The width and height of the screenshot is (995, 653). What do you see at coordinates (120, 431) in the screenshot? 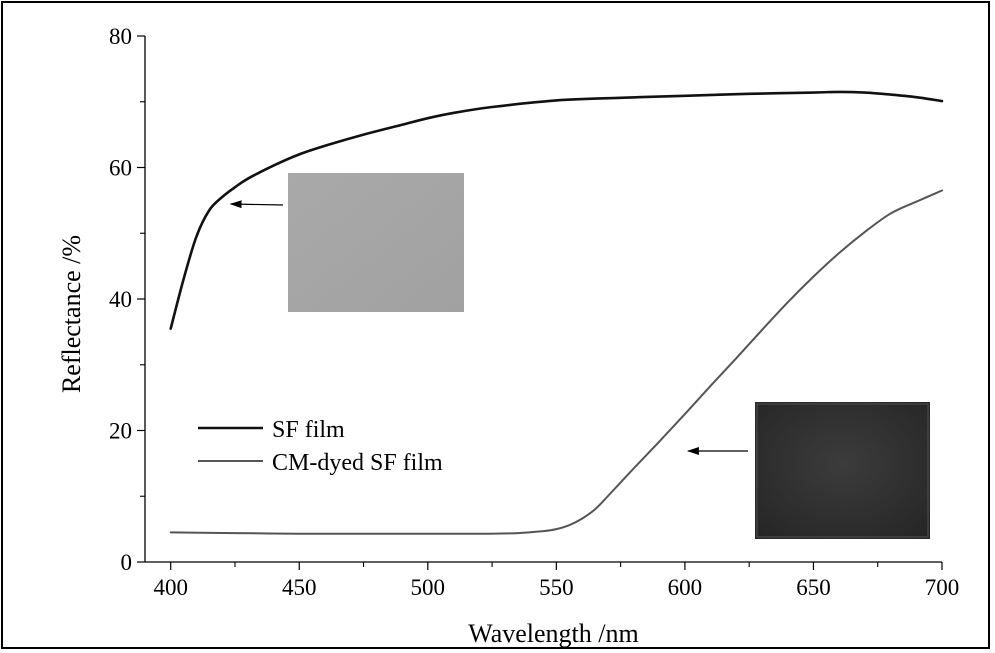
I see `y-tick-label: 20` at bounding box center [120, 431].